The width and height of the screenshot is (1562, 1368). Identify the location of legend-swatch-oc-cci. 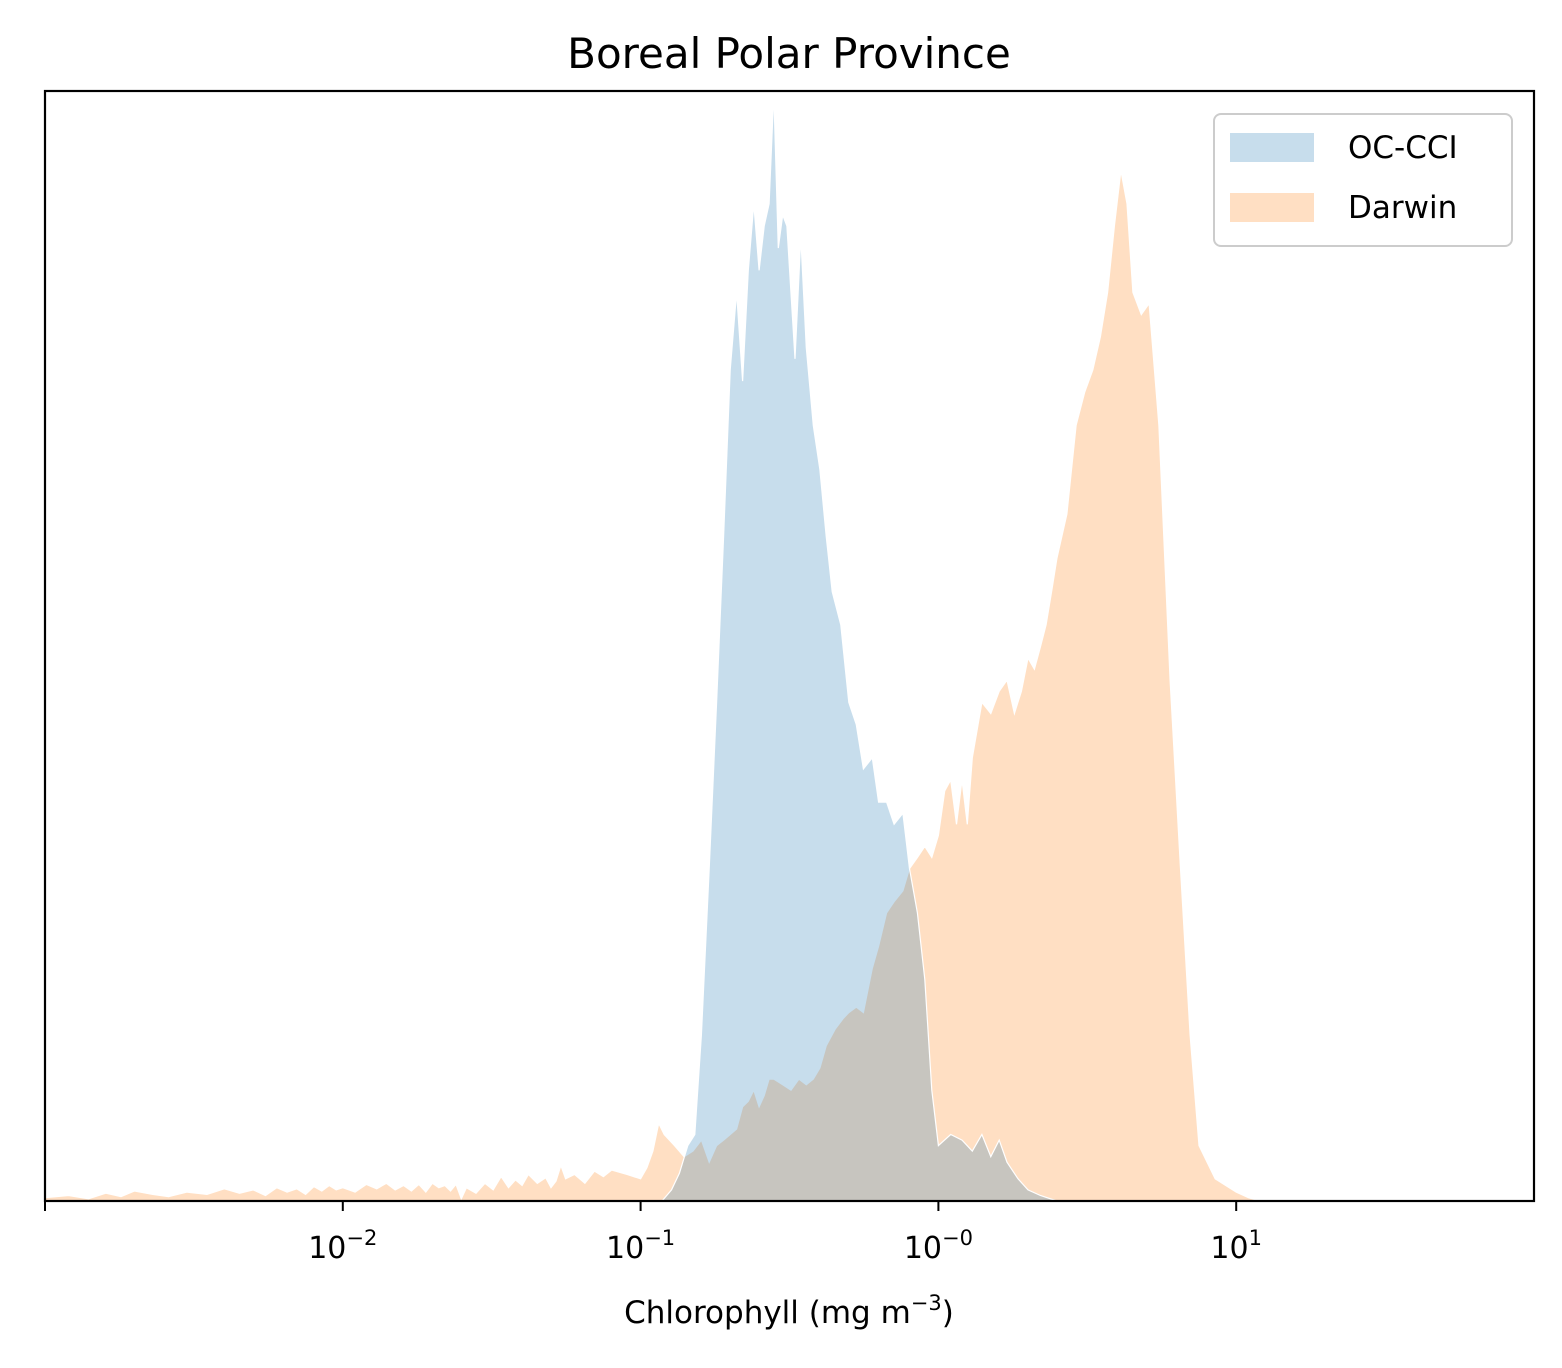
(1272, 147).